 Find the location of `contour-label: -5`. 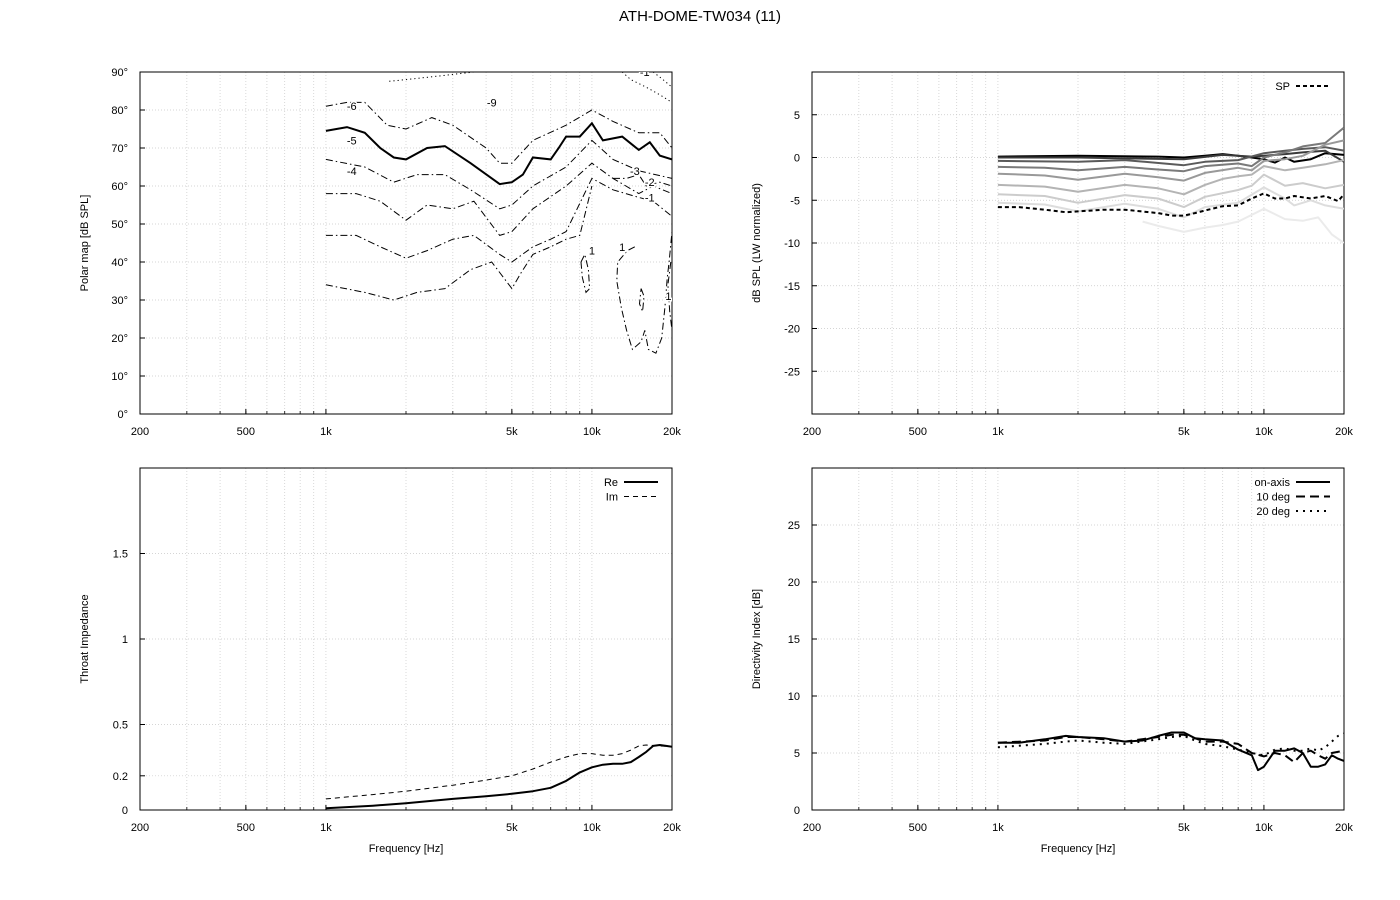

contour-label: -5 is located at coordinates (352, 141).